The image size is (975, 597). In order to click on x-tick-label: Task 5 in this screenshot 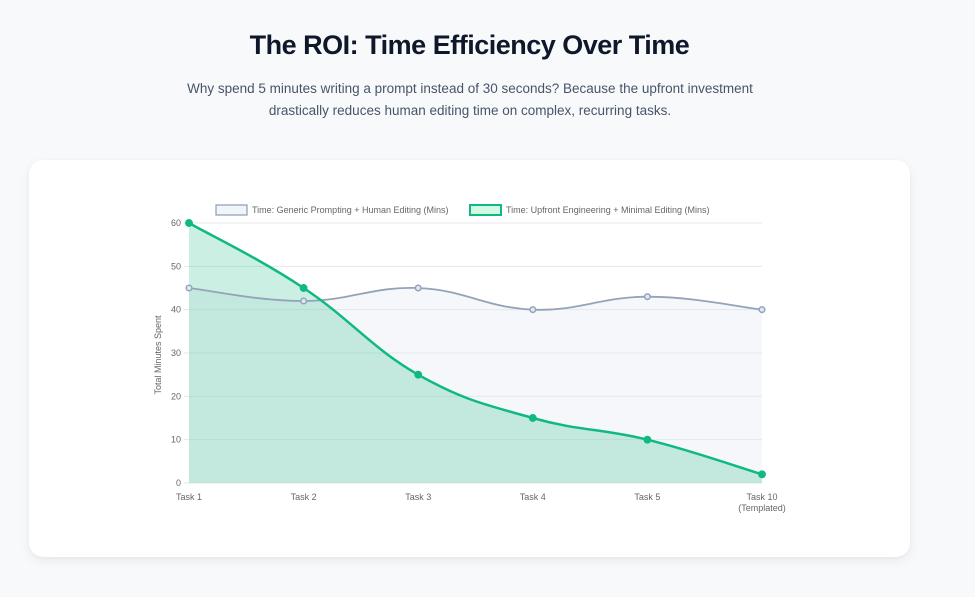, I will do `click(647, 497)`.